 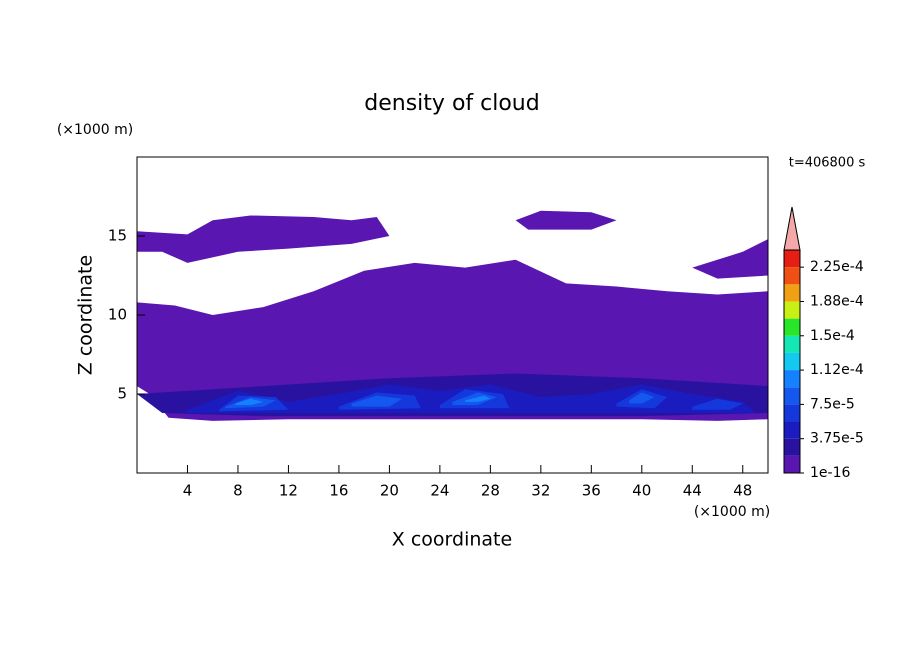 What do you see at coordinates (830, 473) in the screenshot?
I see `colorbar-tick-label: 1e-16` at bounding box center [830, 473].